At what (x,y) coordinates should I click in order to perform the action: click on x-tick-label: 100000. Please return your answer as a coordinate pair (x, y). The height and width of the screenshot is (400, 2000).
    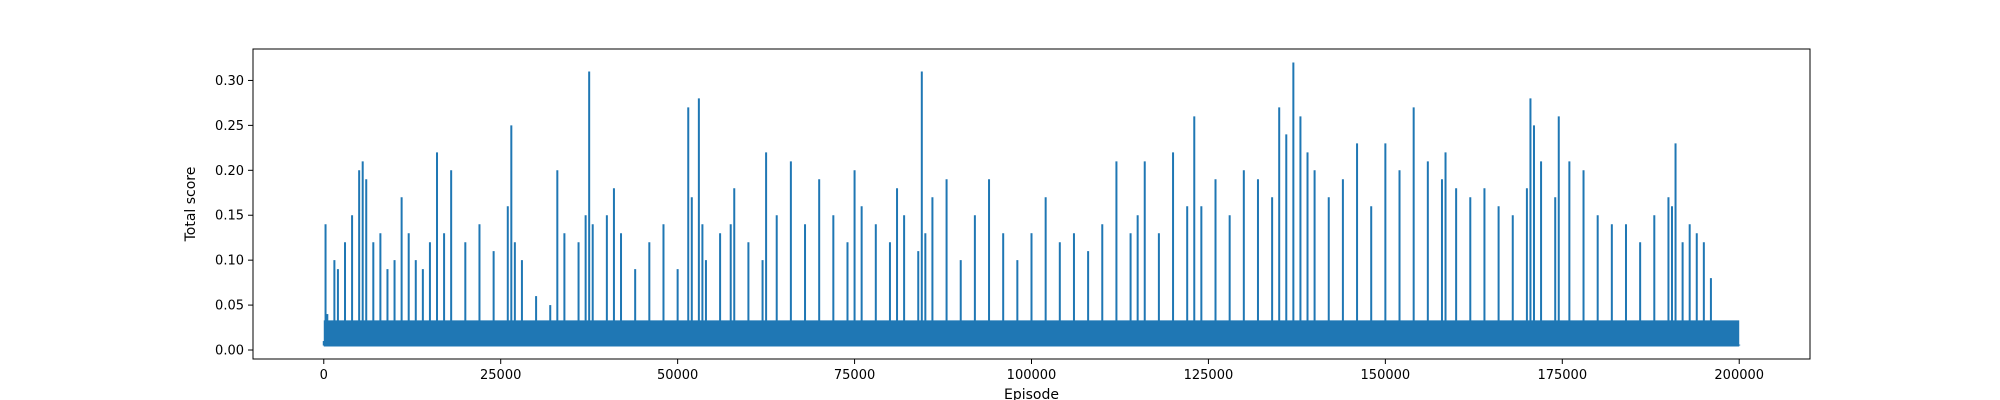
    Looking at the image, I should click on (1032, 375).